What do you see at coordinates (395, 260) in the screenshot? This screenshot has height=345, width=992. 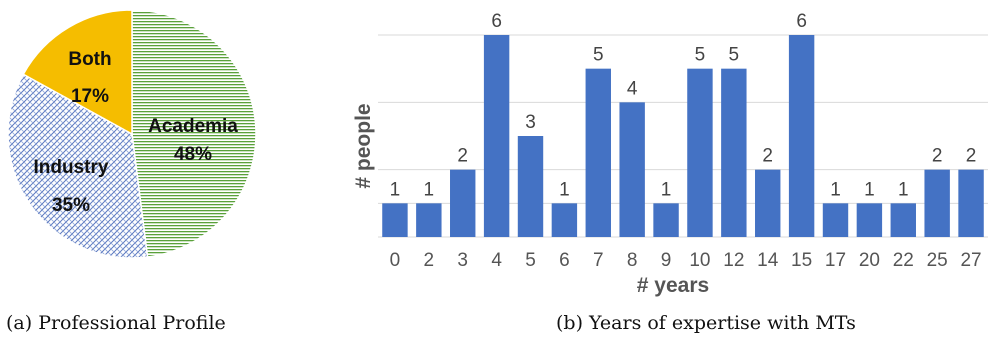 I see `x-tick-label: 0` at bounding box center [395, 260].